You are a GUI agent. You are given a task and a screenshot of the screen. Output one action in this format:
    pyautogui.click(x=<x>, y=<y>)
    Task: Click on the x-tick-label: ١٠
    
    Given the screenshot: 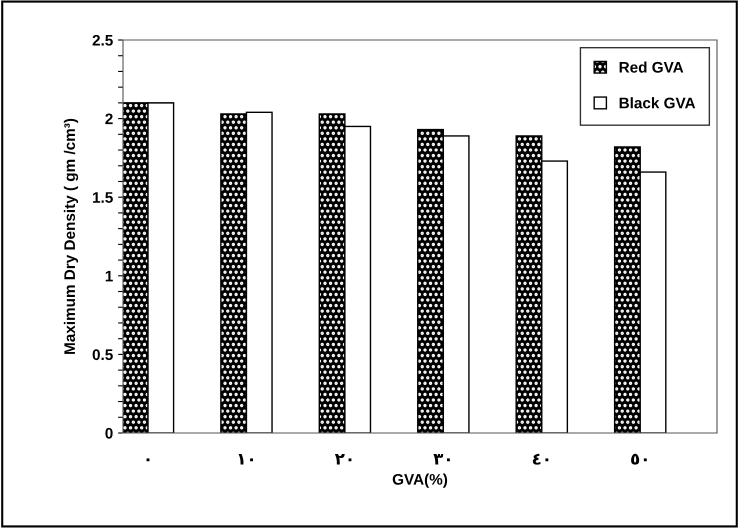 What is the action you would take?
    pyautogui.click(x=245, y=459)
    